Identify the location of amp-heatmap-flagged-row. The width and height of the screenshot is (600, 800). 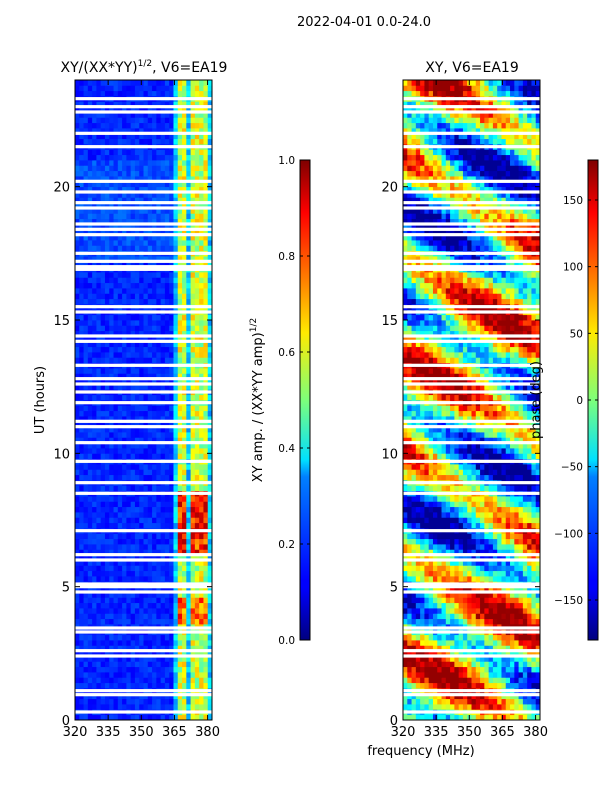
(143, 461).